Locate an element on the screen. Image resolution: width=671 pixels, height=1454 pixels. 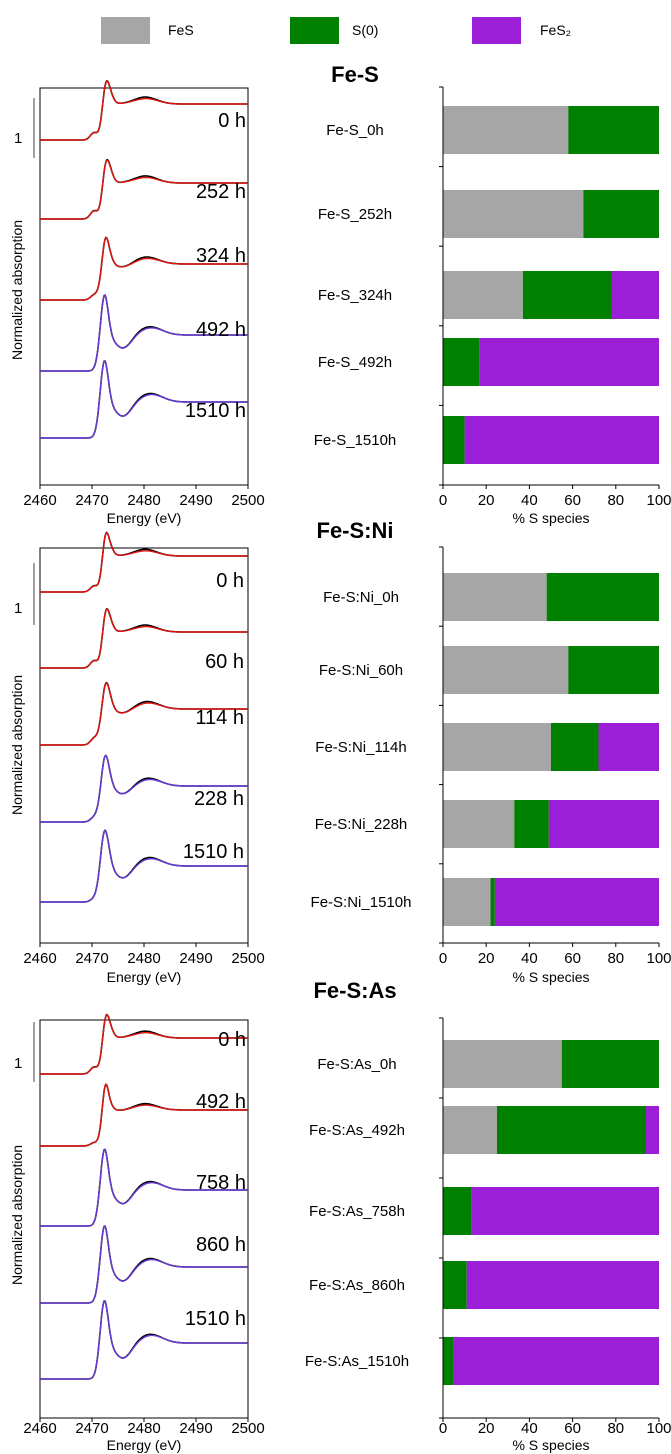
sample-label: Fe-S:Ni_114h is located at coordinates (360, 747).